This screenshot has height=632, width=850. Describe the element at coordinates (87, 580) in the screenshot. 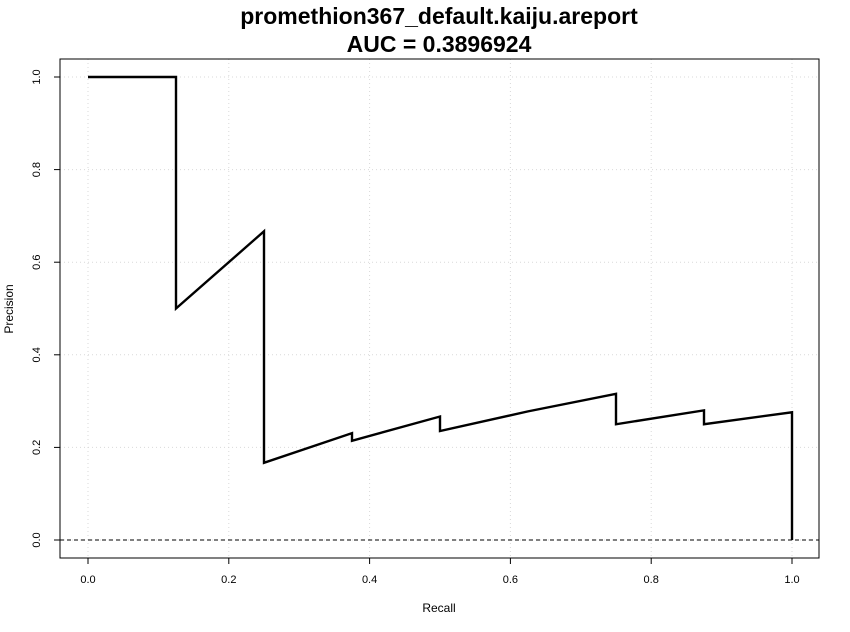

I see `x-tick-label: 0.0` at that location.